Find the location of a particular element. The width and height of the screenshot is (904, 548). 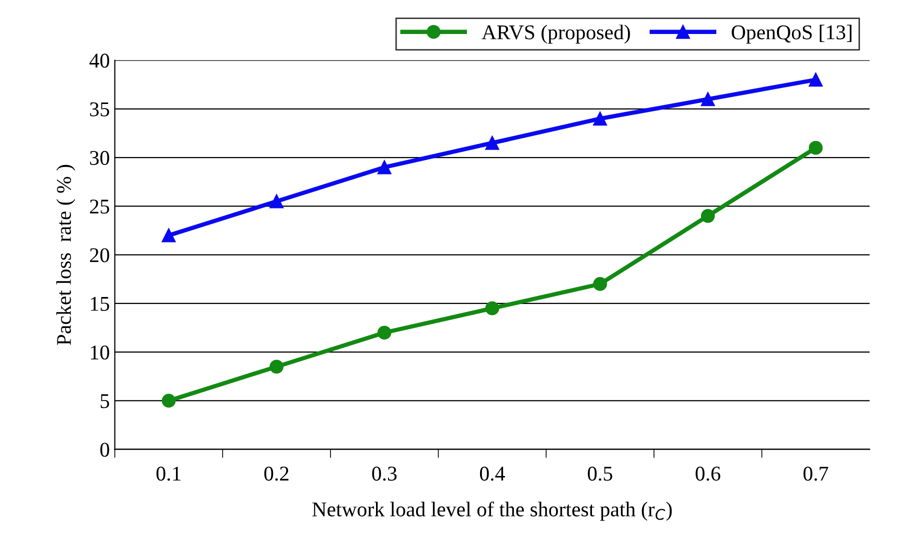

x-tick-label: 0.3 is located at coordinates (384, 473).